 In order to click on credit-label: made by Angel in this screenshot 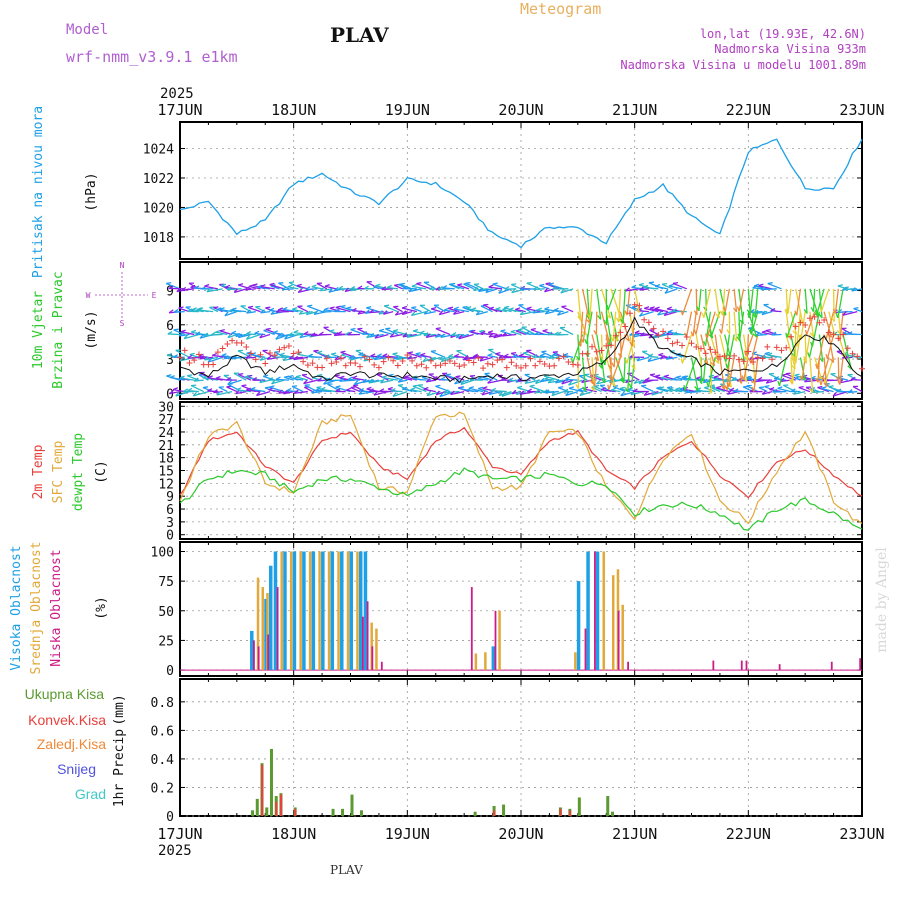, I will do `click(882, 600)`.